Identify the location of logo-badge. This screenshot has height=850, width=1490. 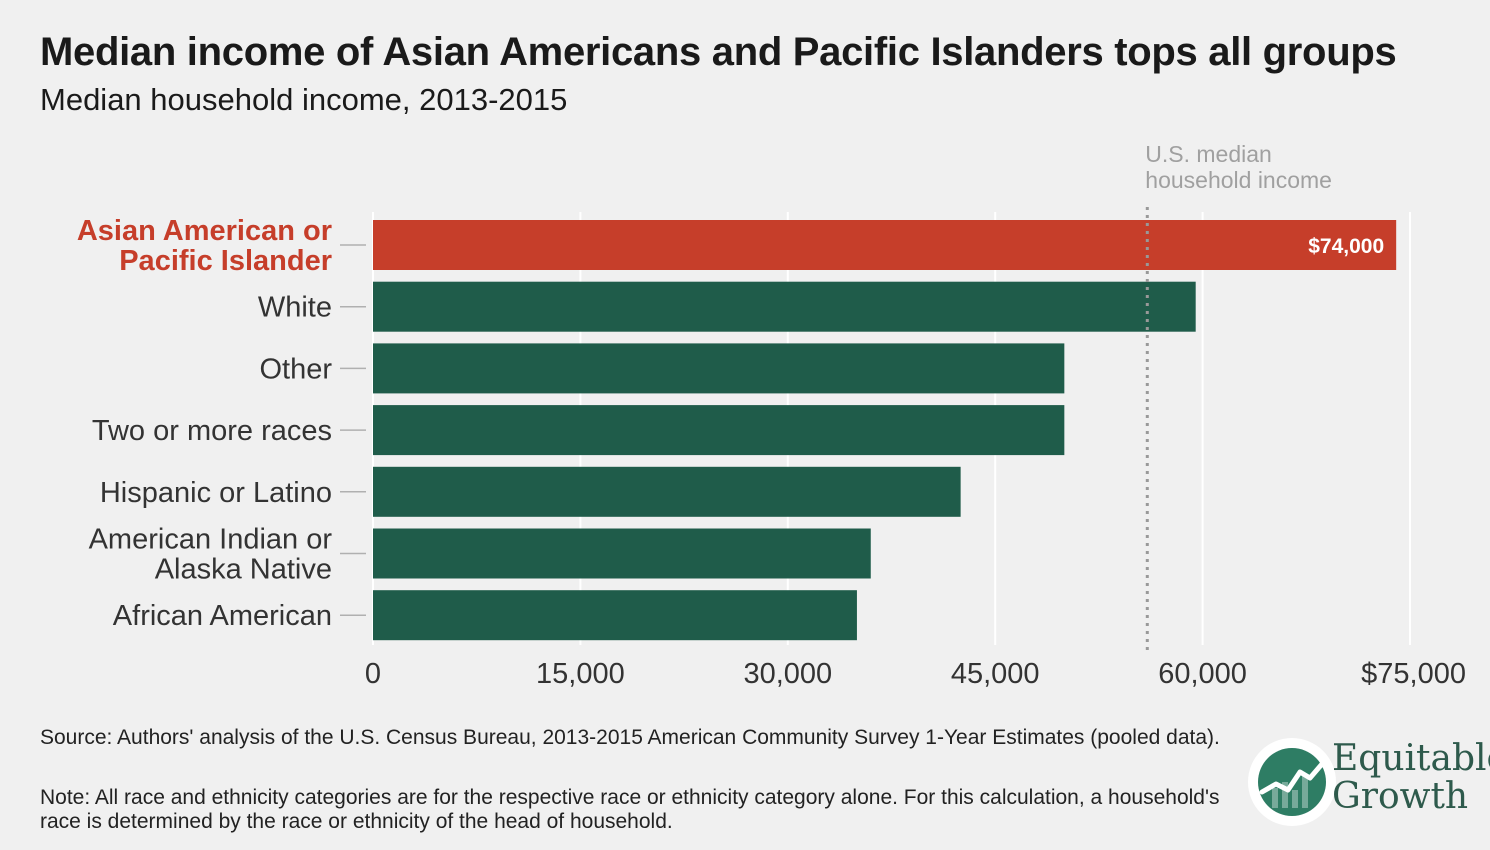
(1292, 782).